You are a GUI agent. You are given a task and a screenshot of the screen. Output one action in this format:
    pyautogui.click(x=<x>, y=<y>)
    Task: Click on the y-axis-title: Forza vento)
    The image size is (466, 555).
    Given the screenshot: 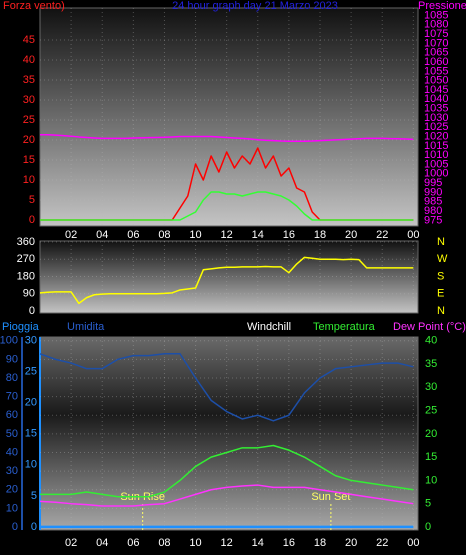 What is the action you would take?
    pyautogui.click(x=34, y=6)
    